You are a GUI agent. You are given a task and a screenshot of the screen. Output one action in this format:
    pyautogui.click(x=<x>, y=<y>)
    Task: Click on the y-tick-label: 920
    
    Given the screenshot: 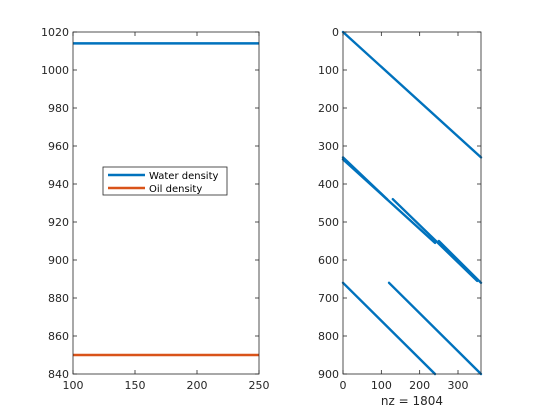 What is the action you would take?
    pyautogui.click(x=58, y=222)
    